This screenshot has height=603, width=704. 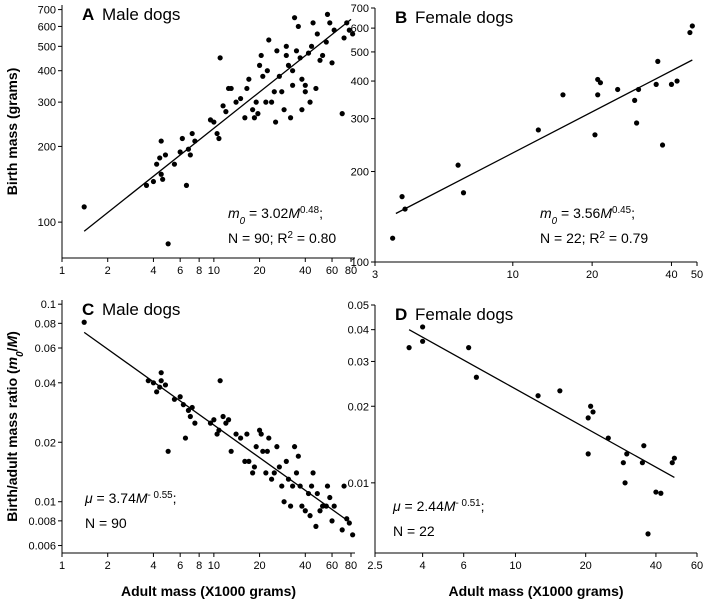 What do you see at coordinates (48, 305) in the screenshot?
I see `y-tick-label: 0.1` at bounding box center [48, 305].